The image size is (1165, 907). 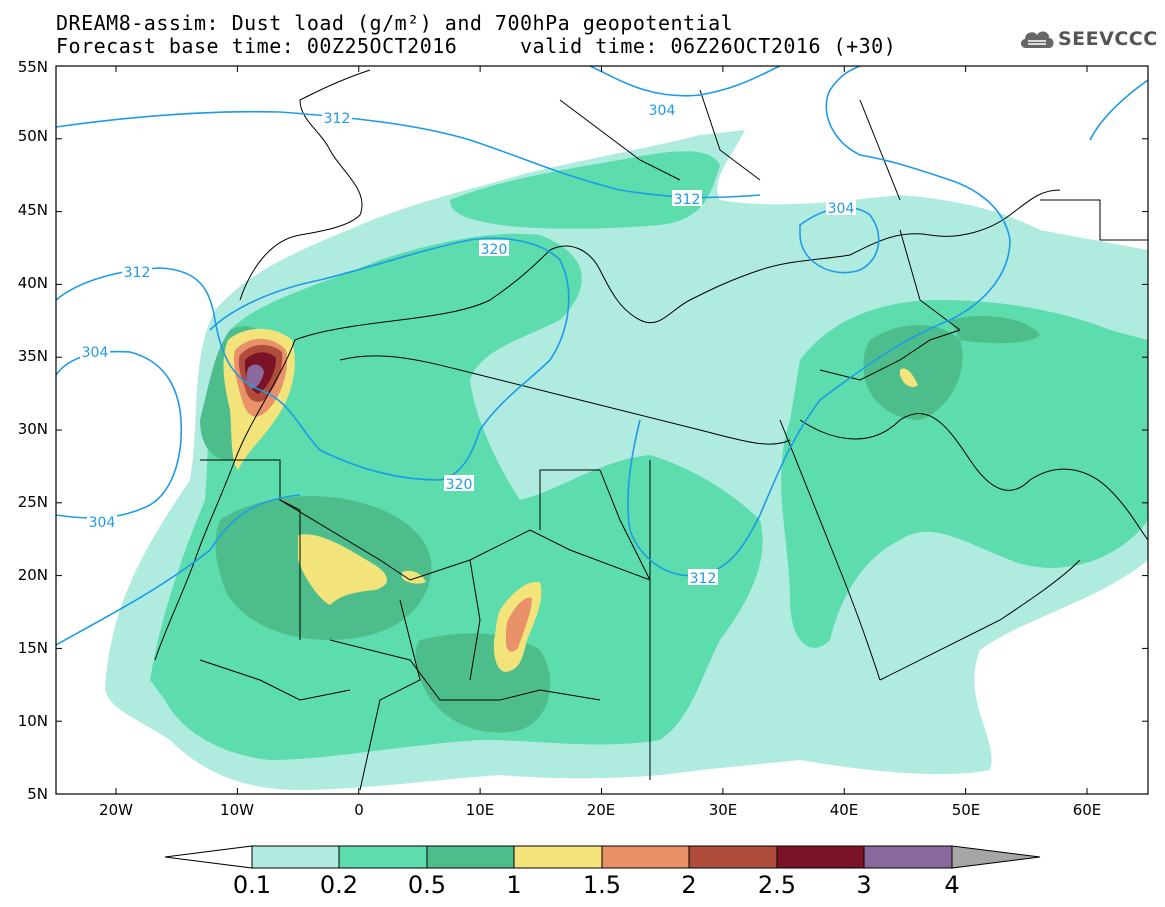 What do you see at coordinates (252, 885) in the screenshot?
I see `colorbar-label: 0.1` at bounding box center [252, 885].